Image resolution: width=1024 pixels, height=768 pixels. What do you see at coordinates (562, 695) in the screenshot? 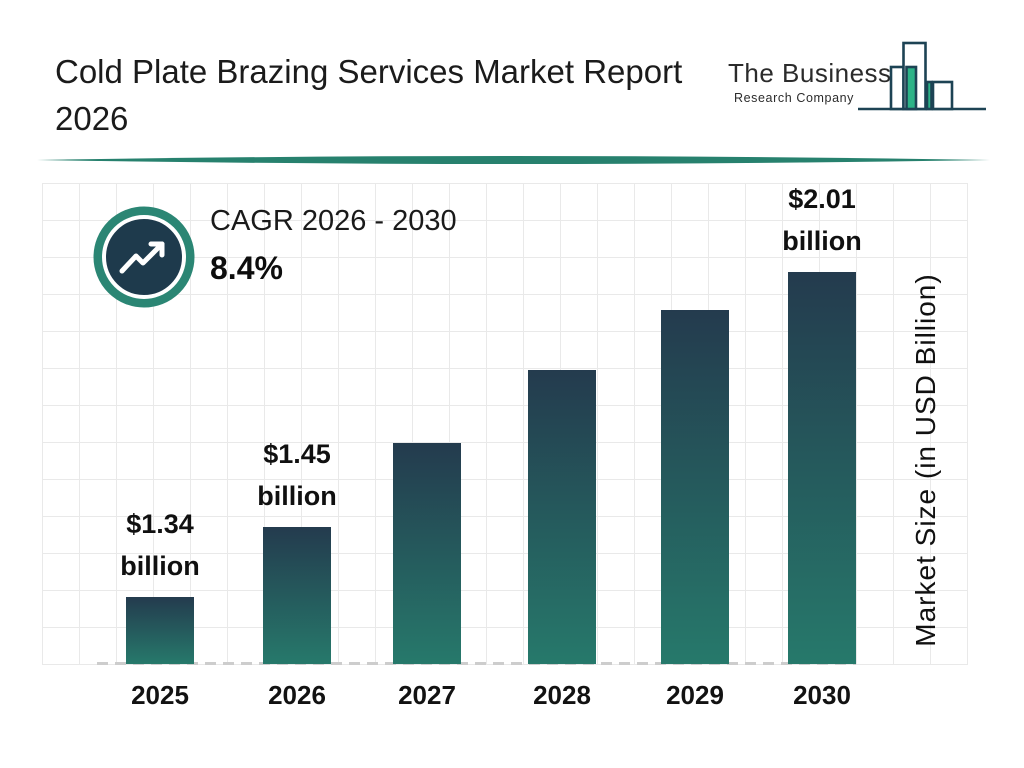
I see `x-tick-label-2028: 2028` at bounding box center [562, 695].